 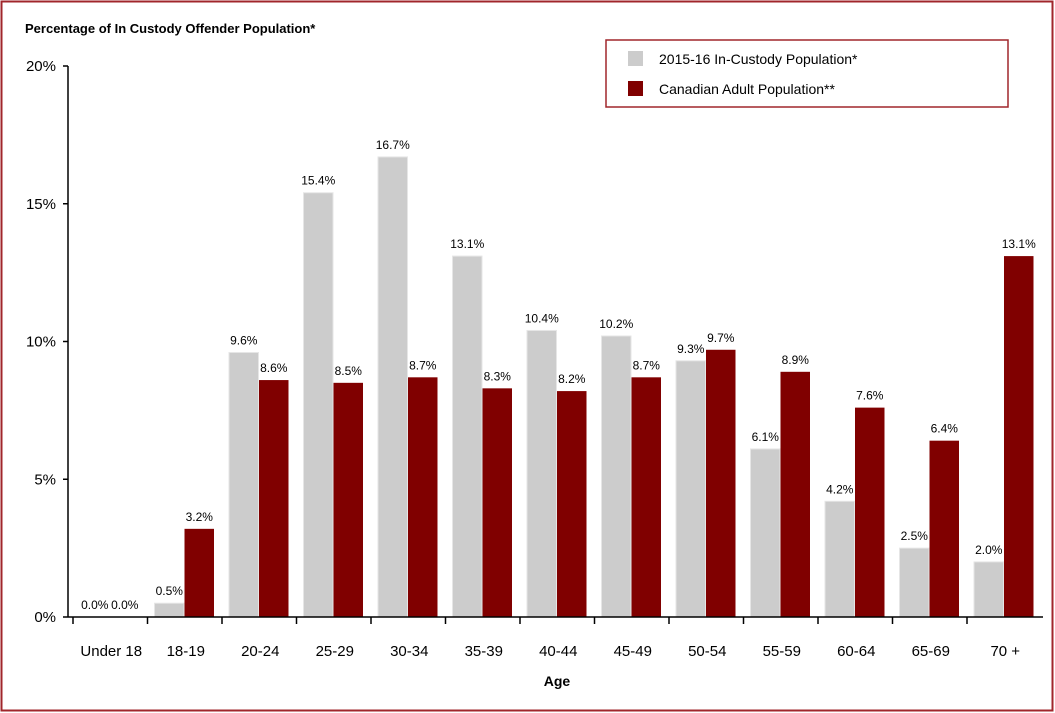 What do you see at coordinates (758, 59) in the screenshot?
I see `legend-label-custody: 2015-16 In-Custody Population*` at bounding box center [758, 59].